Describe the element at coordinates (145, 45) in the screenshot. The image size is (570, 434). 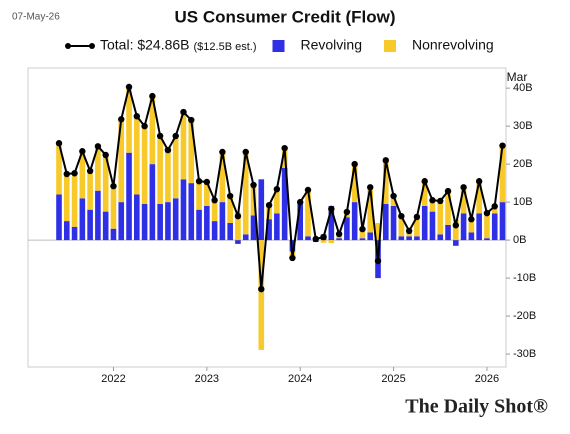
I see `legend-label: Total: $24.86B` at that location.